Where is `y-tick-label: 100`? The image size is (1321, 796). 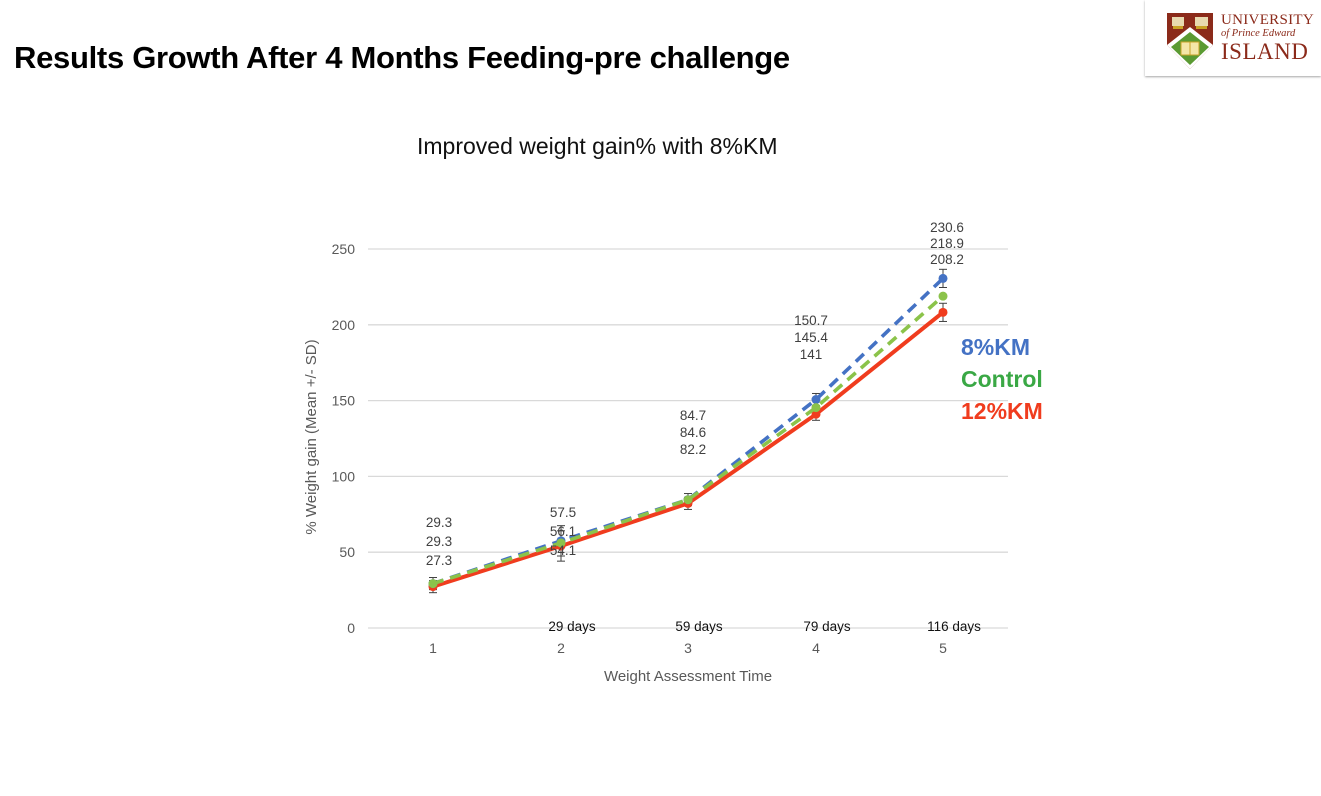
y-tick-label: 100 is located at coordinates (344, 476).